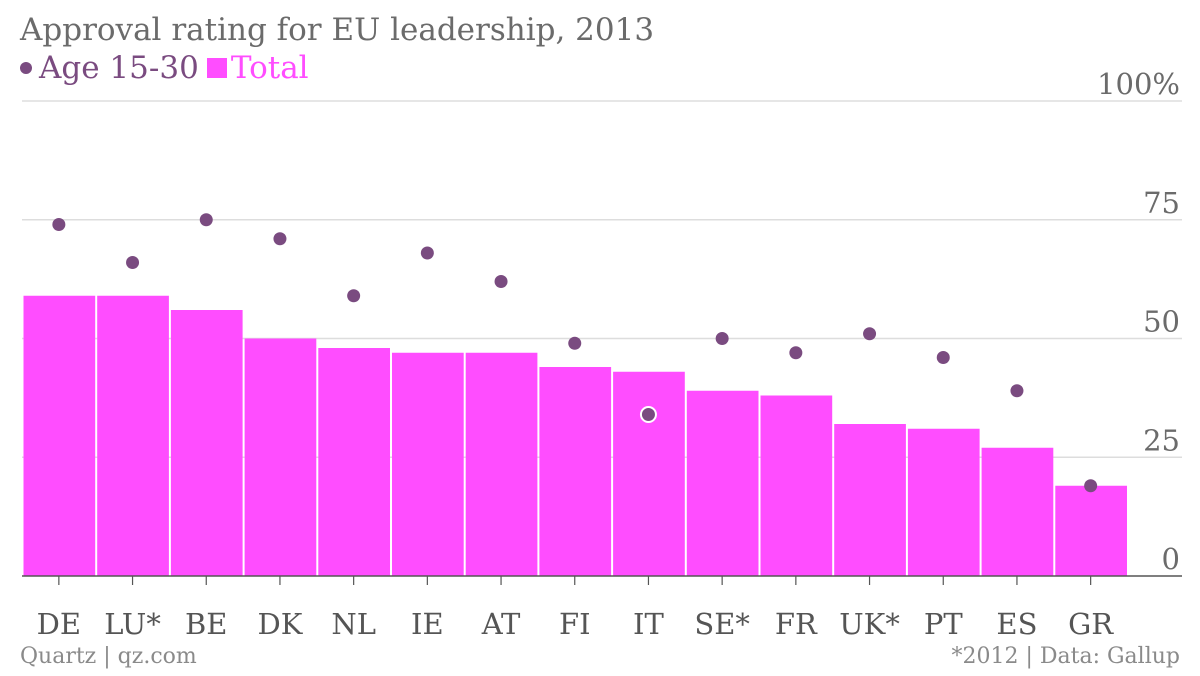 Image resolution: width=1200 pixels, height=676 pixels. I want to click on y-tick-label: 25, so click(1161, 440).